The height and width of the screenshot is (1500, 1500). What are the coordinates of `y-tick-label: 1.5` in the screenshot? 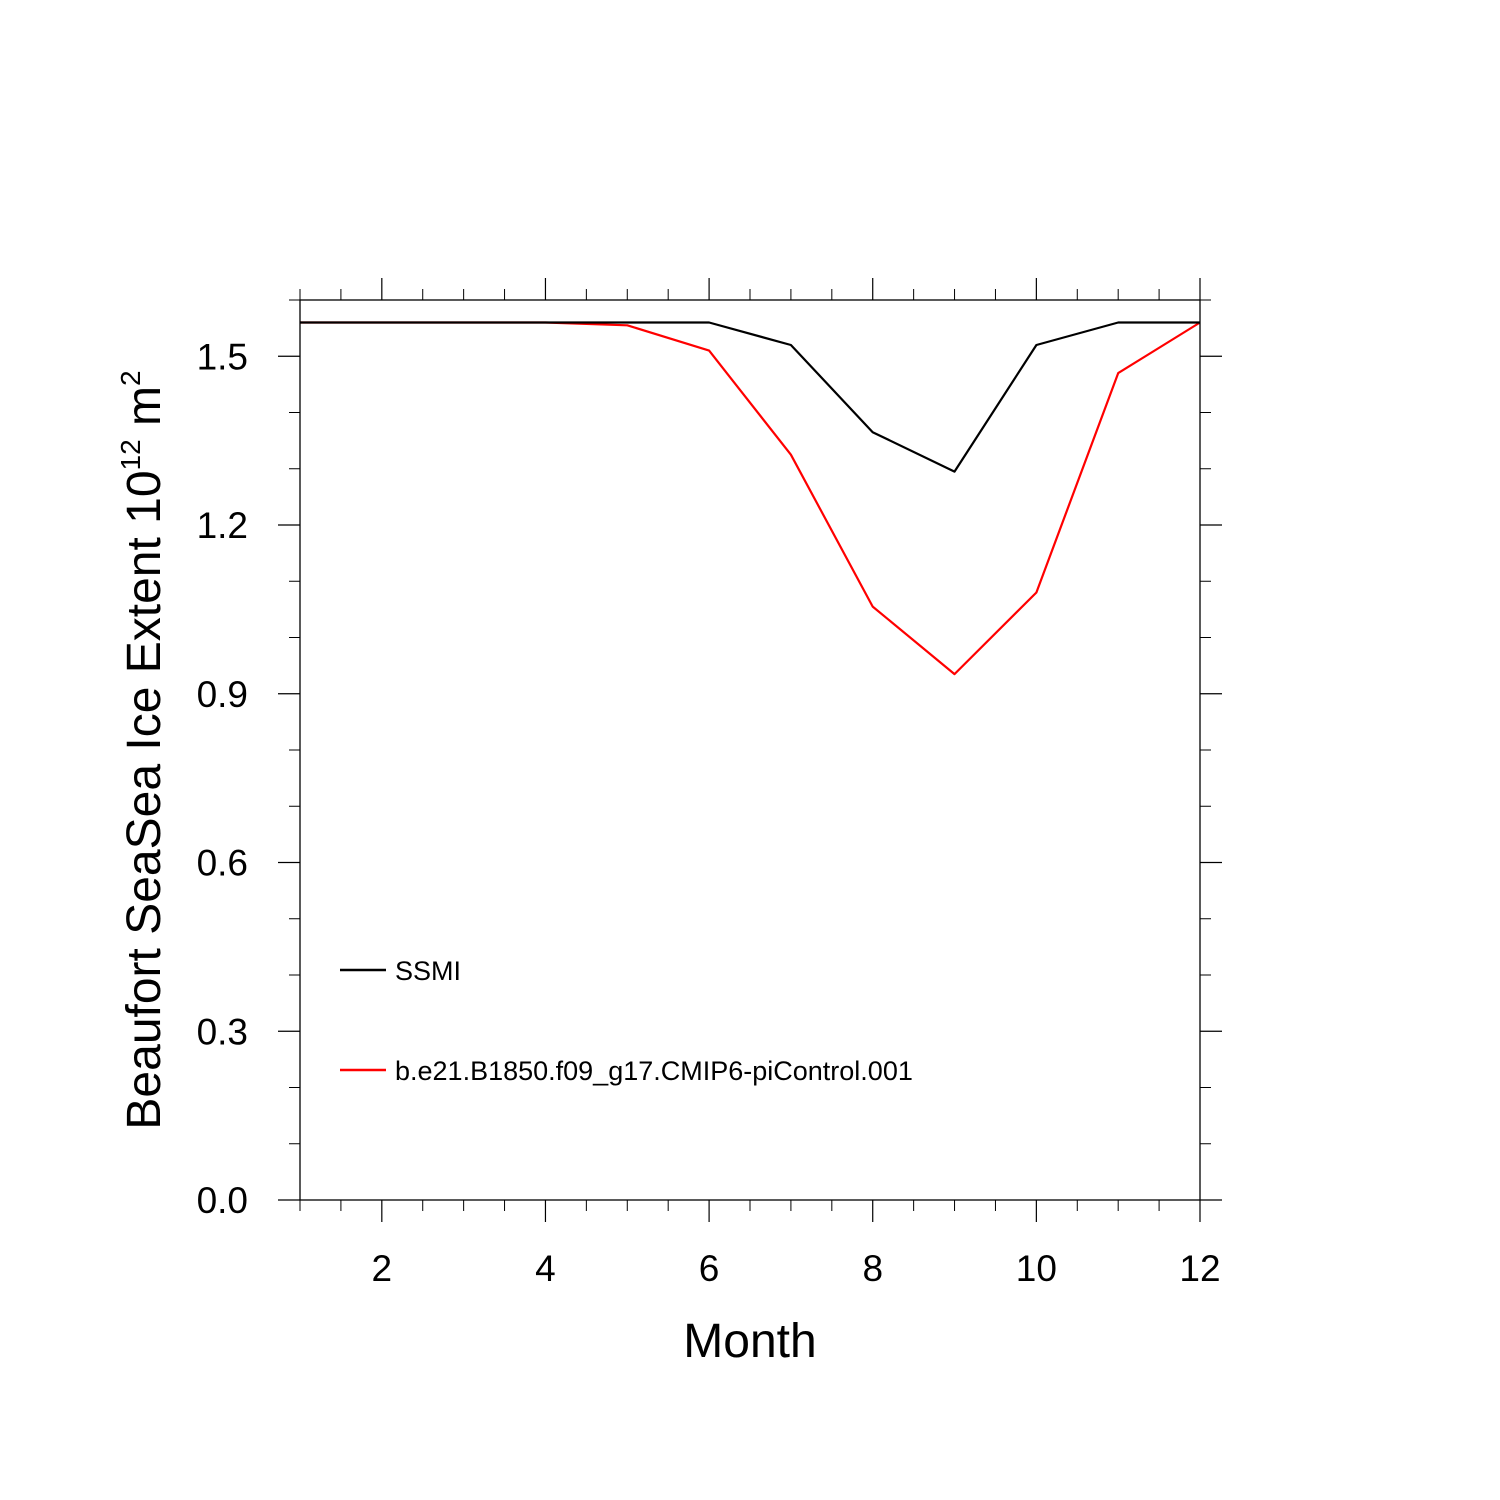 It's located at (222, 356).